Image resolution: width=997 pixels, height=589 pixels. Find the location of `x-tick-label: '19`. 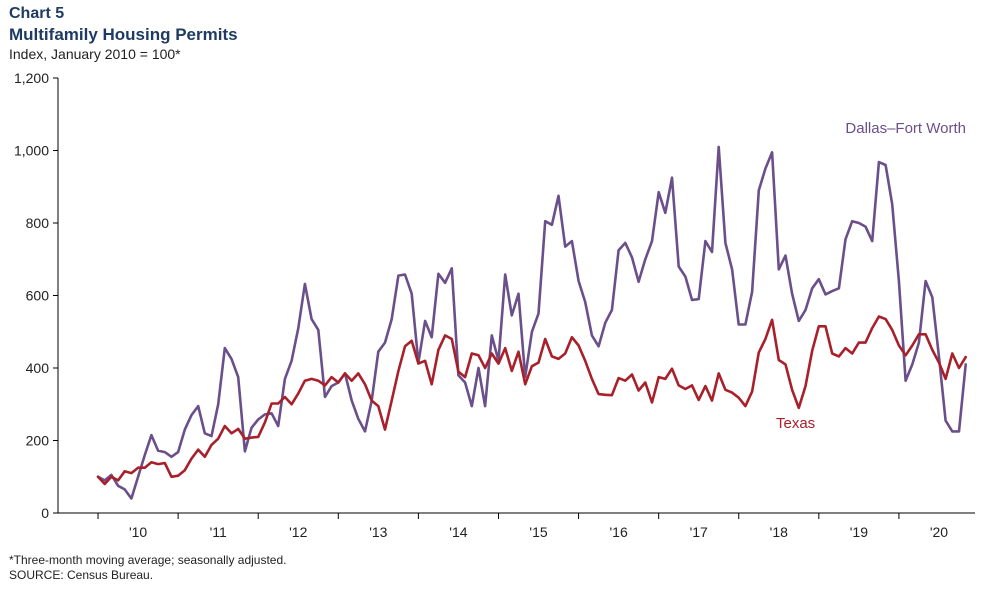

x-tick-label: '19 is located at coordinates (859, 532).